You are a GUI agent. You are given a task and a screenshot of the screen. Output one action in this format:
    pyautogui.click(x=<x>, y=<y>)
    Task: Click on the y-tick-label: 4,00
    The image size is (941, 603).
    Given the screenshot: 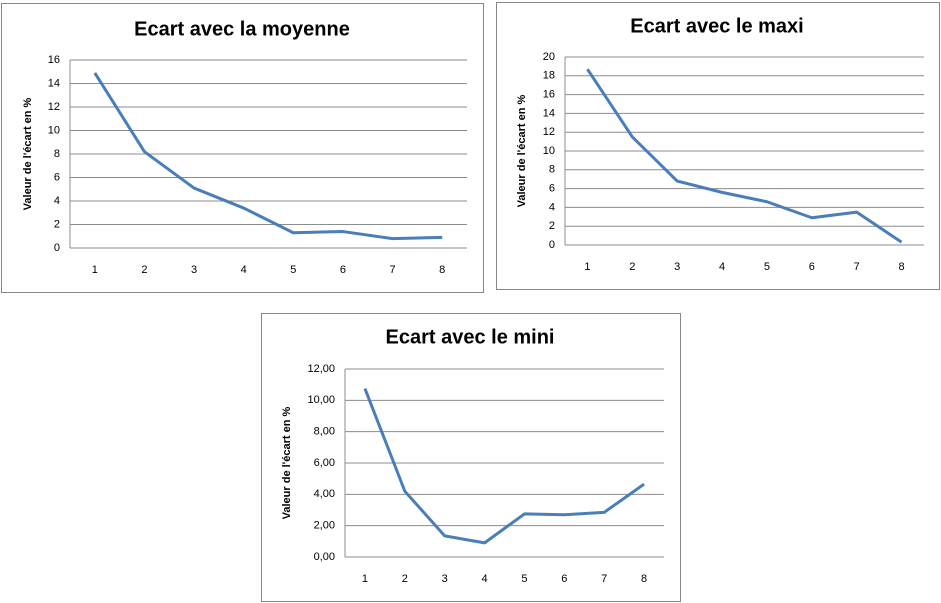 What is the action you would take?
    pyautogui.click(x=324, y=494)
    